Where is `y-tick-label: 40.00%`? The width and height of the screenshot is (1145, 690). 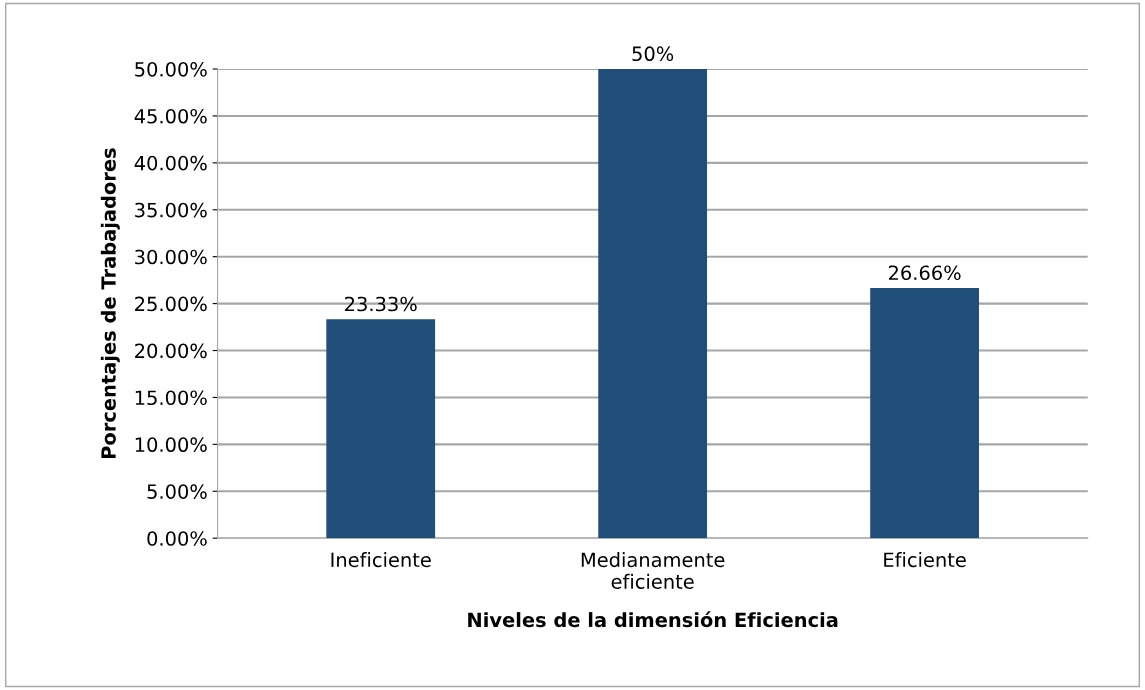 y-tick-label: 40.00% is located at coordinates (170, 163).